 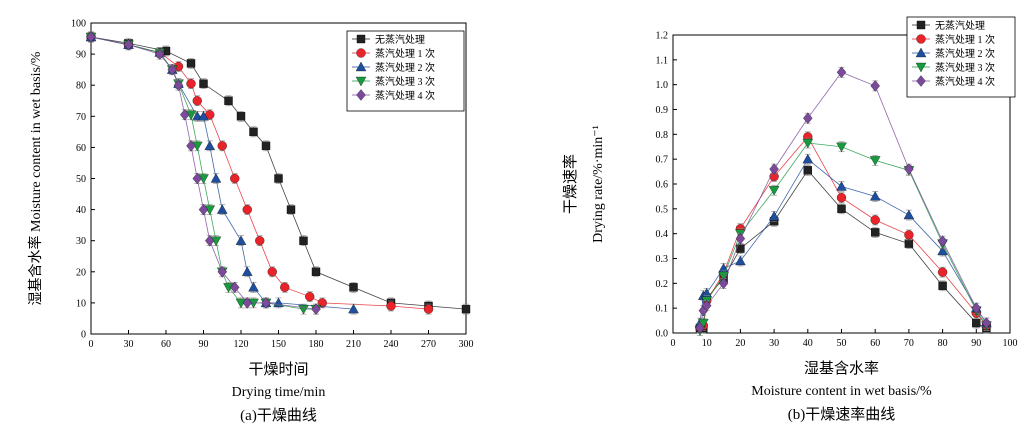 I want to click on x-tick-label: 210, so click(x=353, y=344).